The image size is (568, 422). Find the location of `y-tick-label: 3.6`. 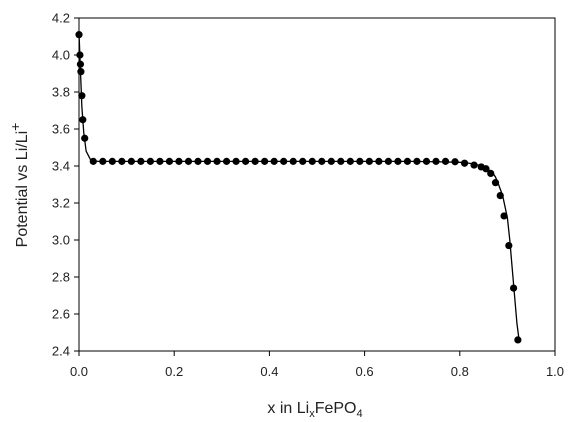

y-tick-label: 3.6 is located at coordinates (61, 129).